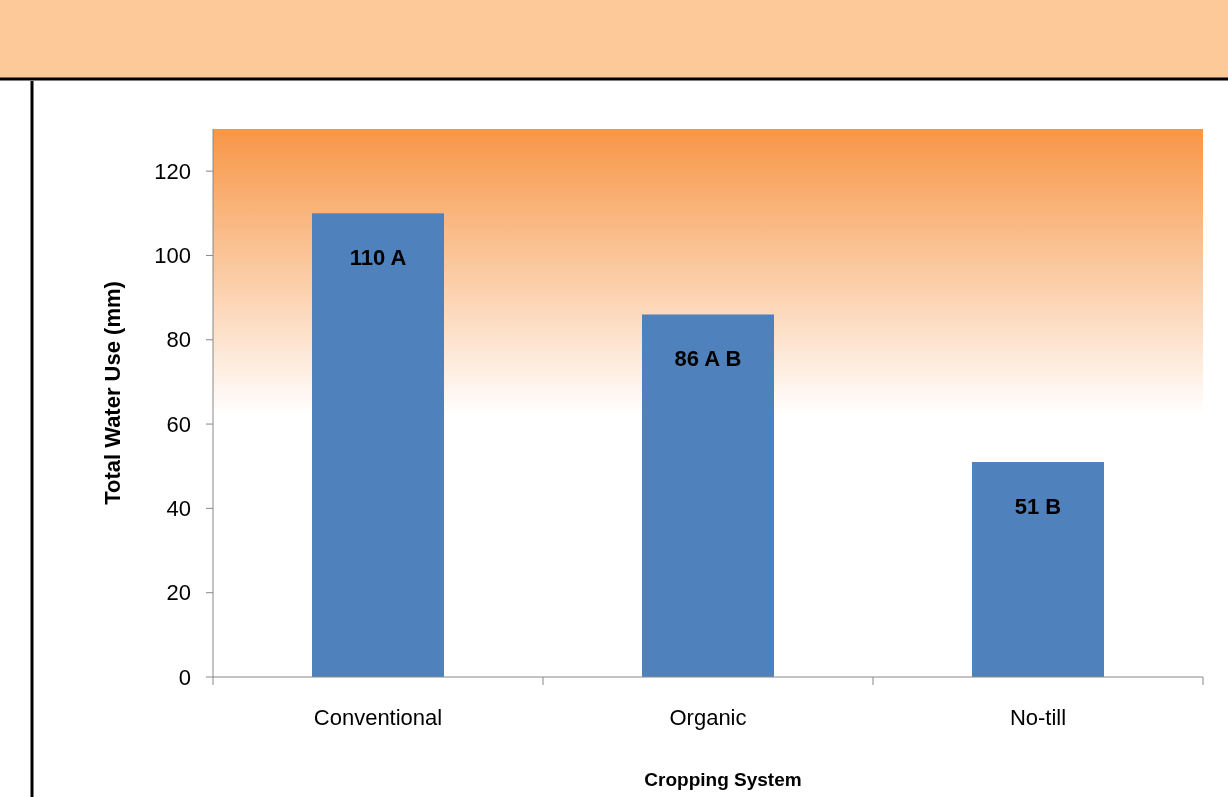 This screenshot has width=1228, height=797. What do you see at coordinates (378, 717) in the screenshot?
I see `x-tick-label: Conventional` at bounding box center [378, 717].